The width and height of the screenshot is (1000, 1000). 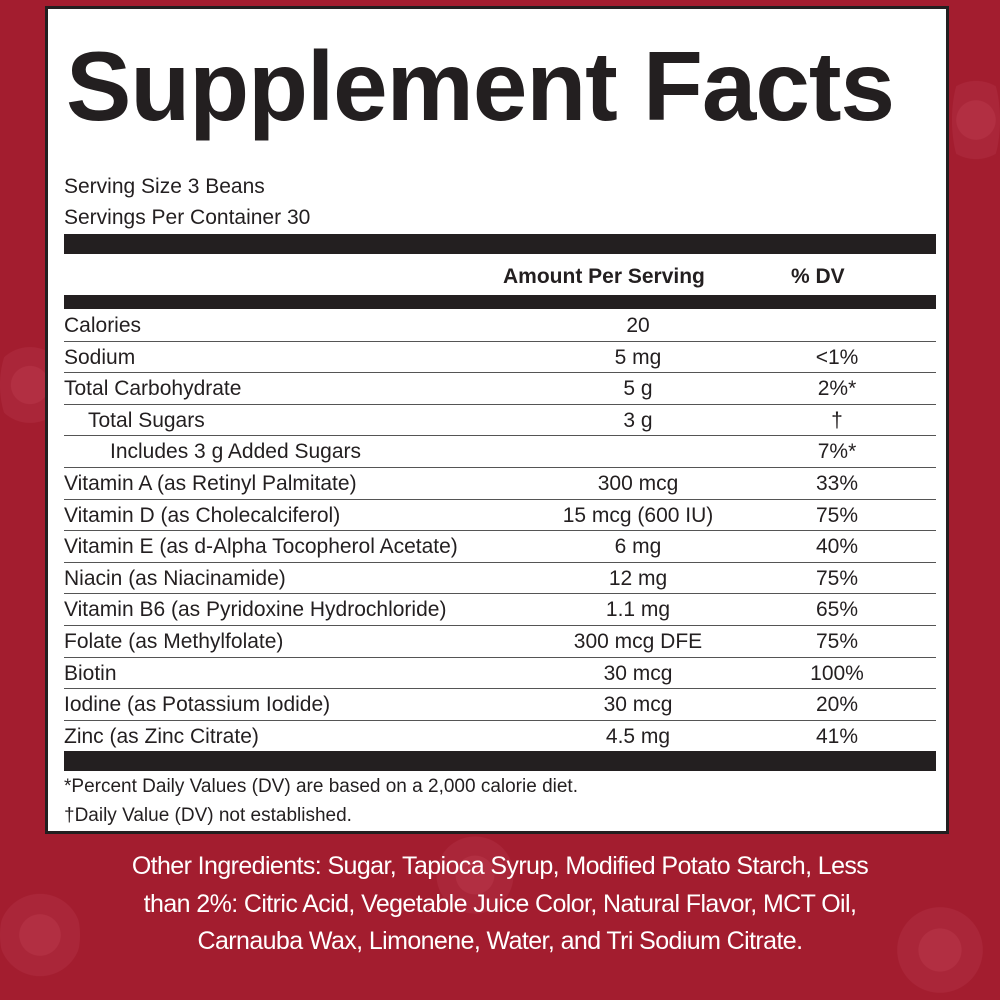 What do you see at coordinates (187, 217) in the screenshot?
I see `servings-per-container: Servings Per Container 30` at bounding box center [187, 217].